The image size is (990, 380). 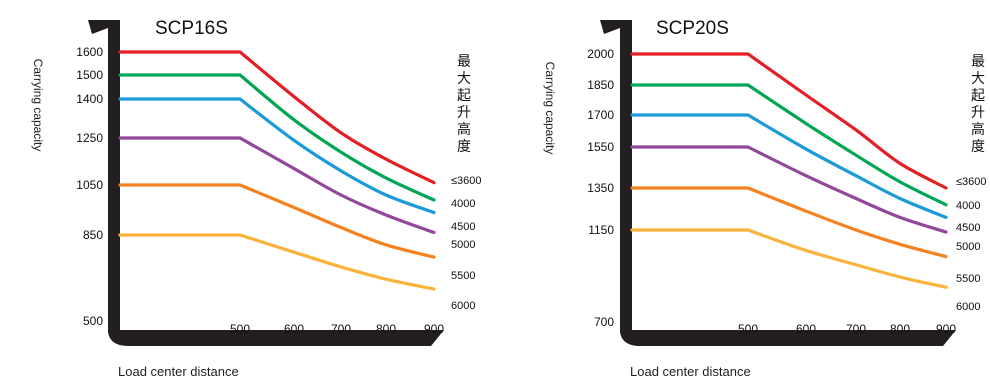 What do you see at coordinates (89, 52) in the screenshot?
I see `y-tick-label: 1600` at bounding box center [89, 52].